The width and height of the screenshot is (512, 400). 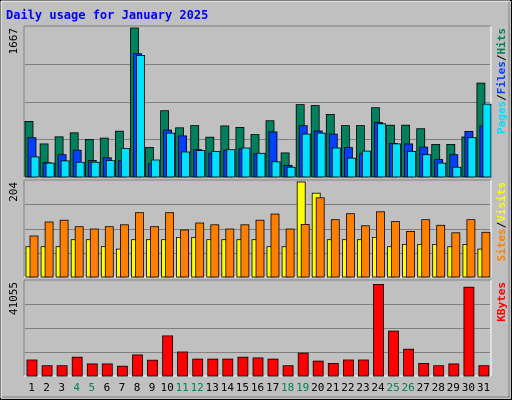 I want to click on x-tick-label-22: 22, so click(x=347, y=387).